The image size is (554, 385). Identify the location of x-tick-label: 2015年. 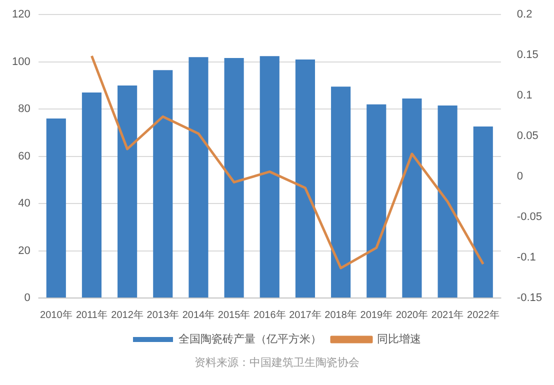
(234, 314).